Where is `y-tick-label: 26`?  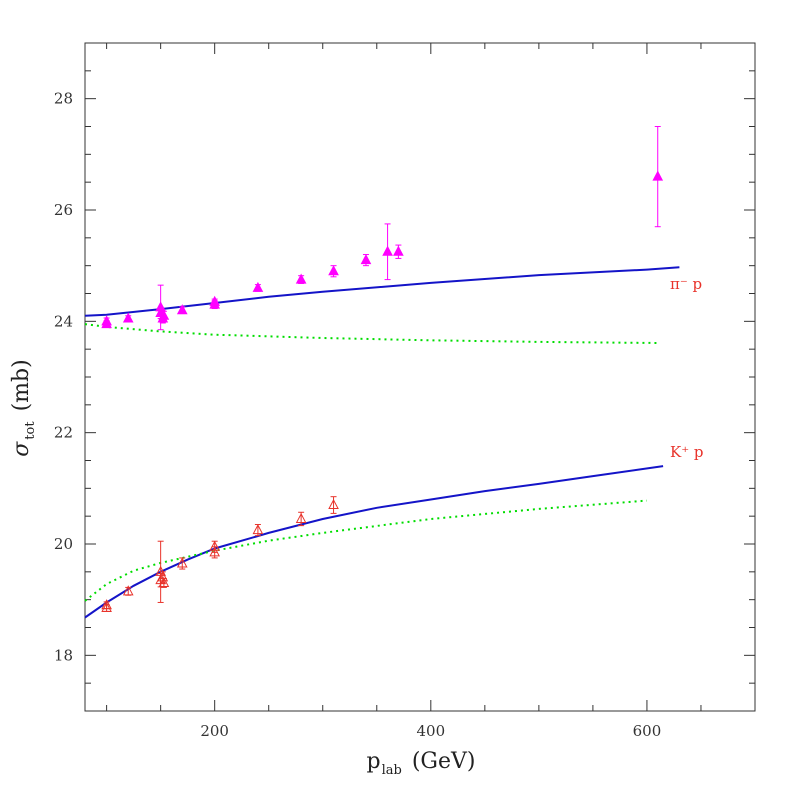 y-tick-label: 26 is located at coordinates (63, 210).